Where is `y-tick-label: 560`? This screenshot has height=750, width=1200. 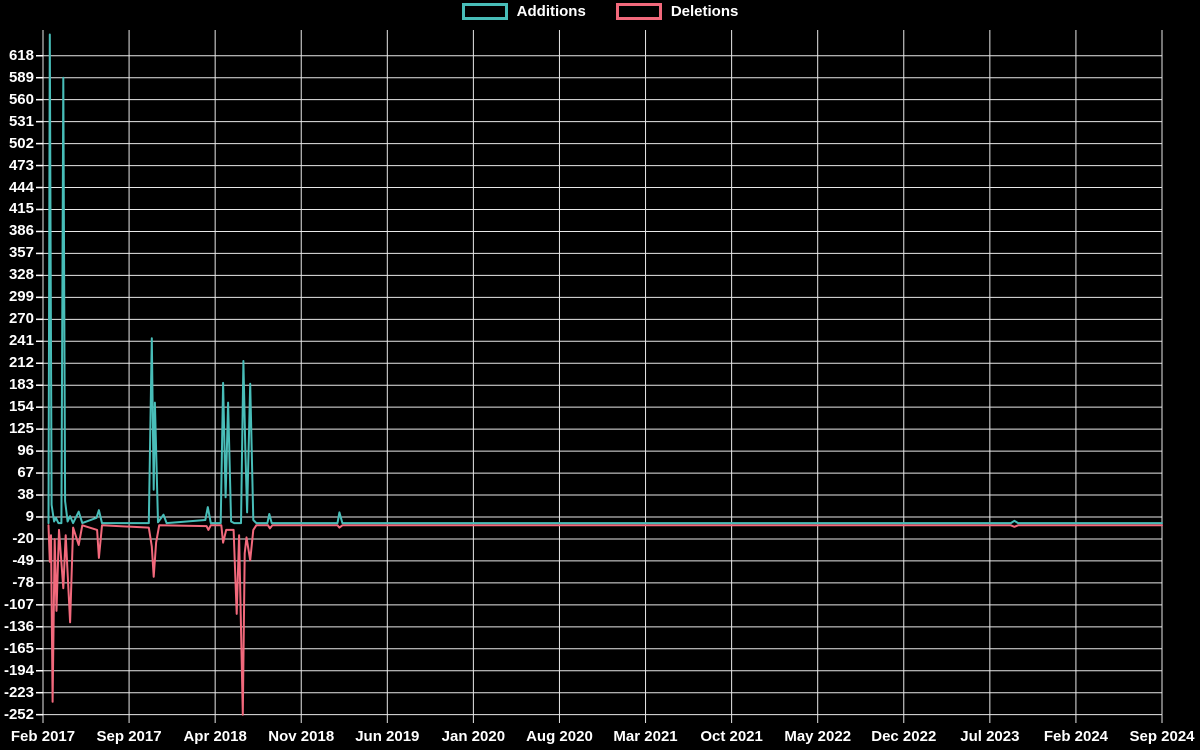 y-tick-label: 560 is located at coordinates (21, 99).